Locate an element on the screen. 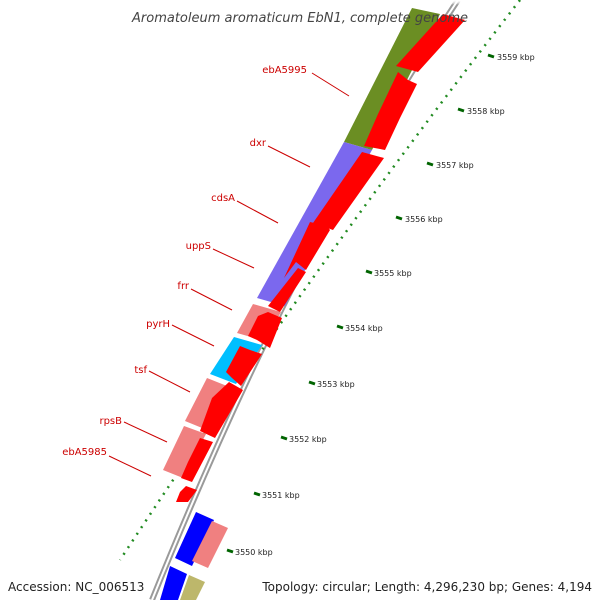  kbp-label: 3559 kbp is located at coordinates (516, 57).